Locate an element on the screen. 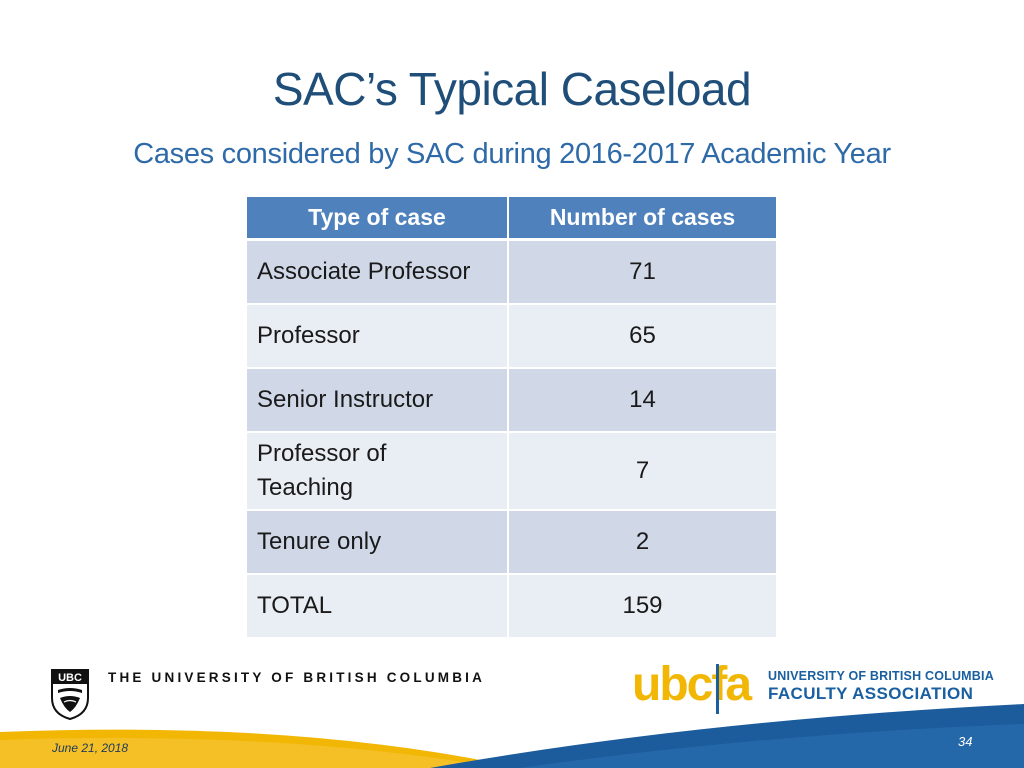 This screenshot has height=768, width=1024. page-number: 34 is located at coordinates (965, 741).